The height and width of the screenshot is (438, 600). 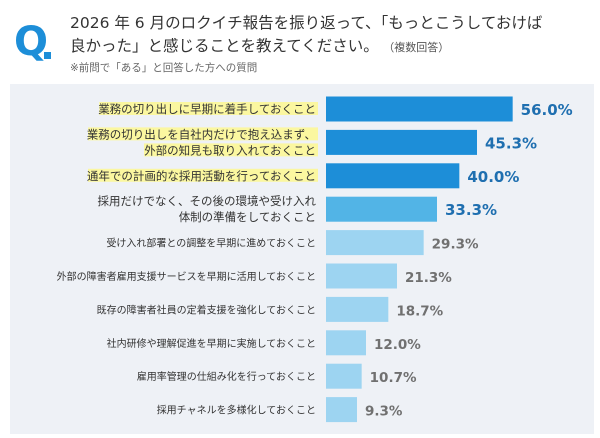 I want to click on bar-row: 通年での計画的な採用活動を行っておくこと 40.0%, so click(x=303, y=176).